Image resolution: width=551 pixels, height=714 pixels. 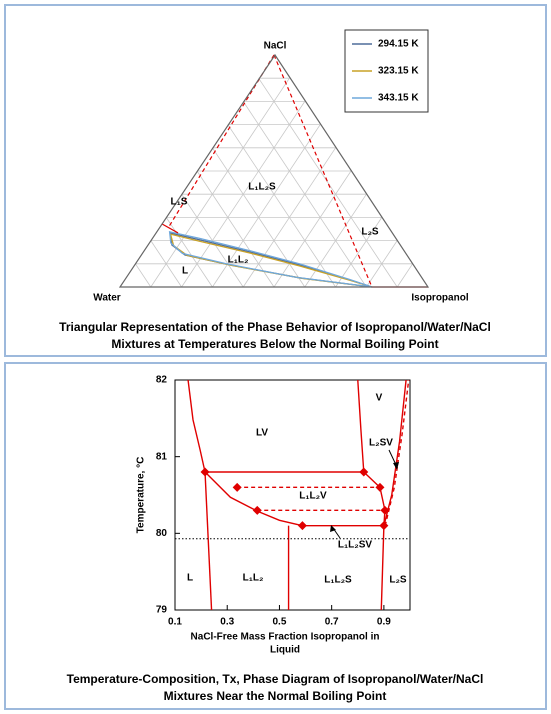 What do you see at coordinates (313, 496) in the screenshot?
I see `region-label: L₁L₂V` at bounding box center [313, 496].